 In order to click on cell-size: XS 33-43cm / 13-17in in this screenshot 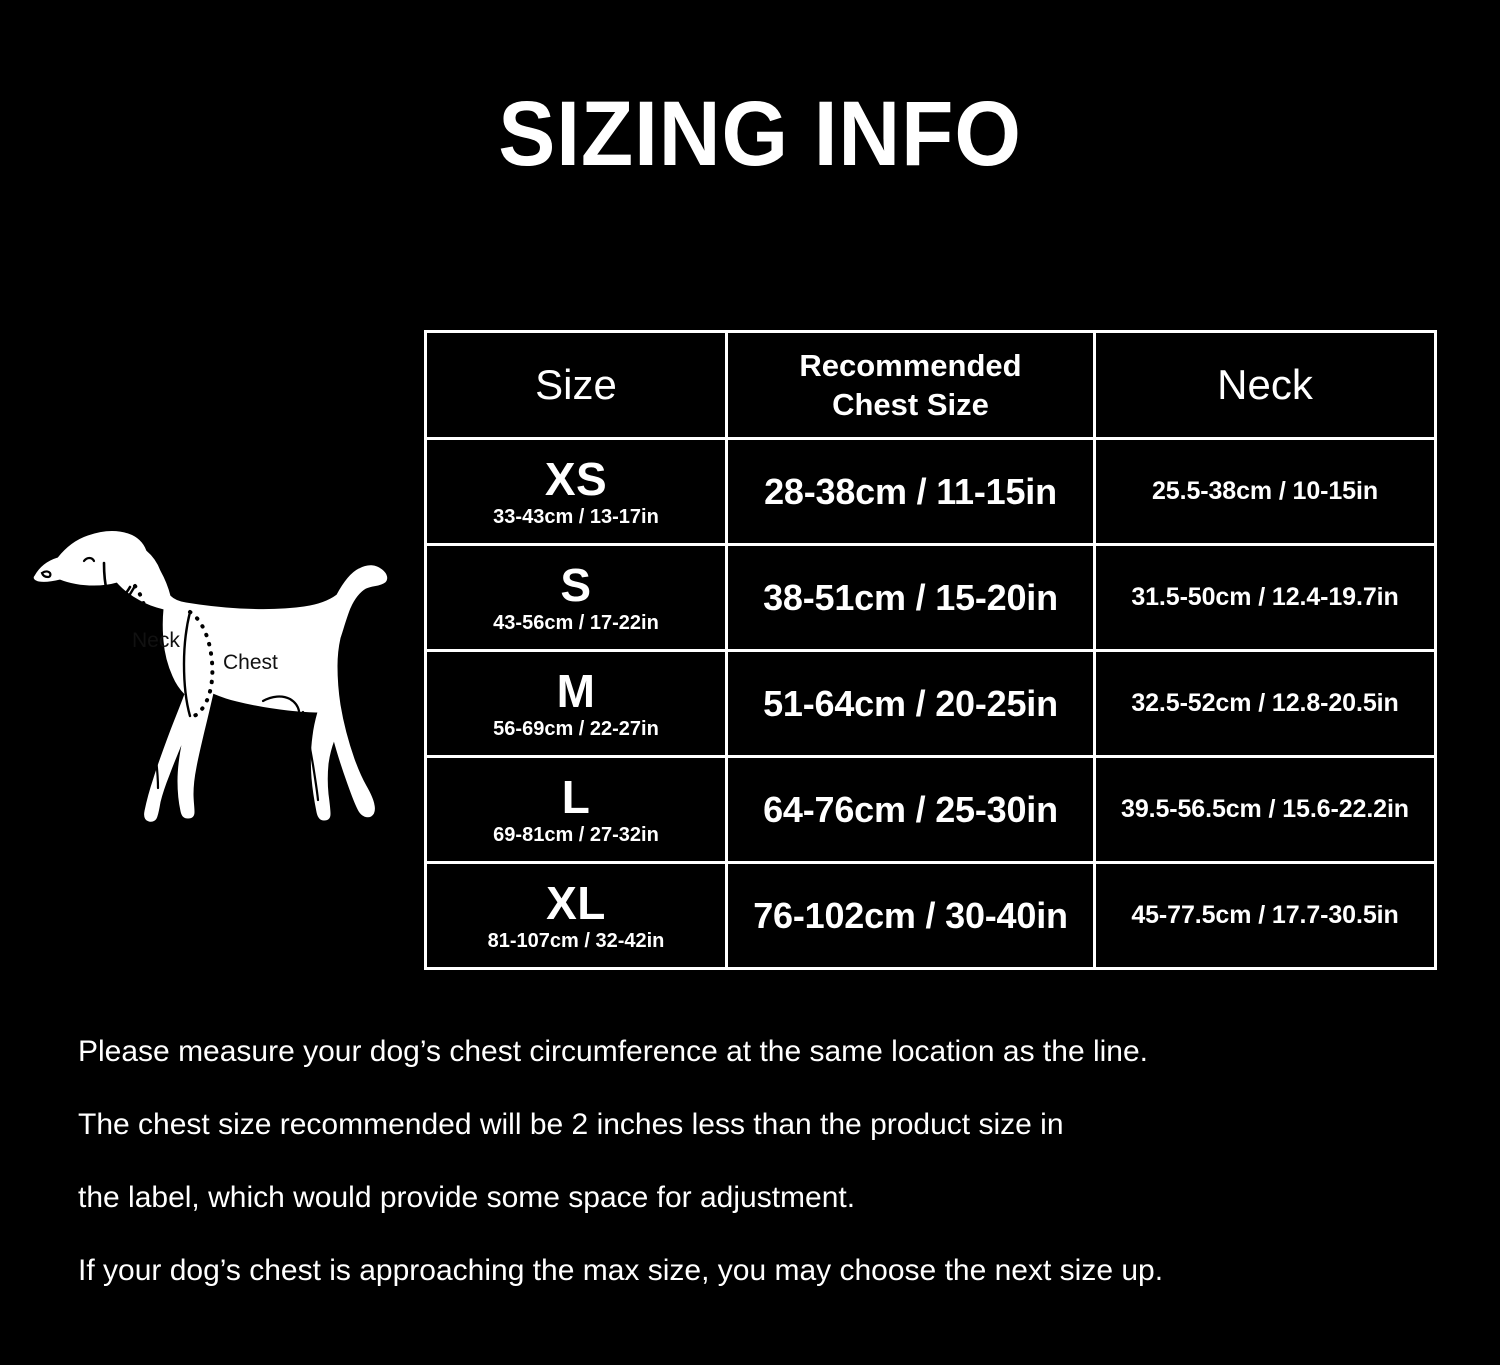, I will do `click(576, 491)`.